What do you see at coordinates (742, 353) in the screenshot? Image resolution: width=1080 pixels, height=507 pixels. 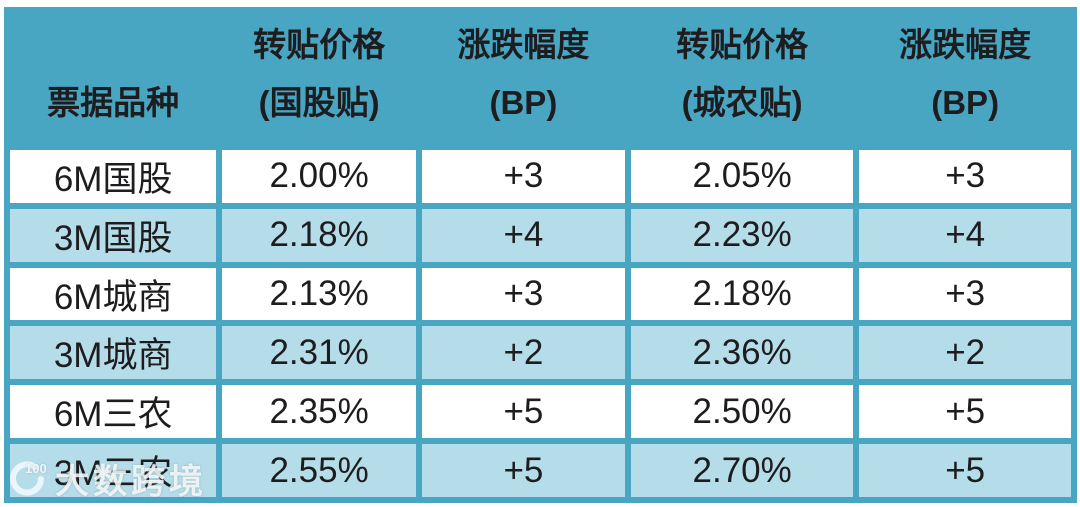 I see `cell-price-chengnong: 2.36%` at bounding box center [742, 353].